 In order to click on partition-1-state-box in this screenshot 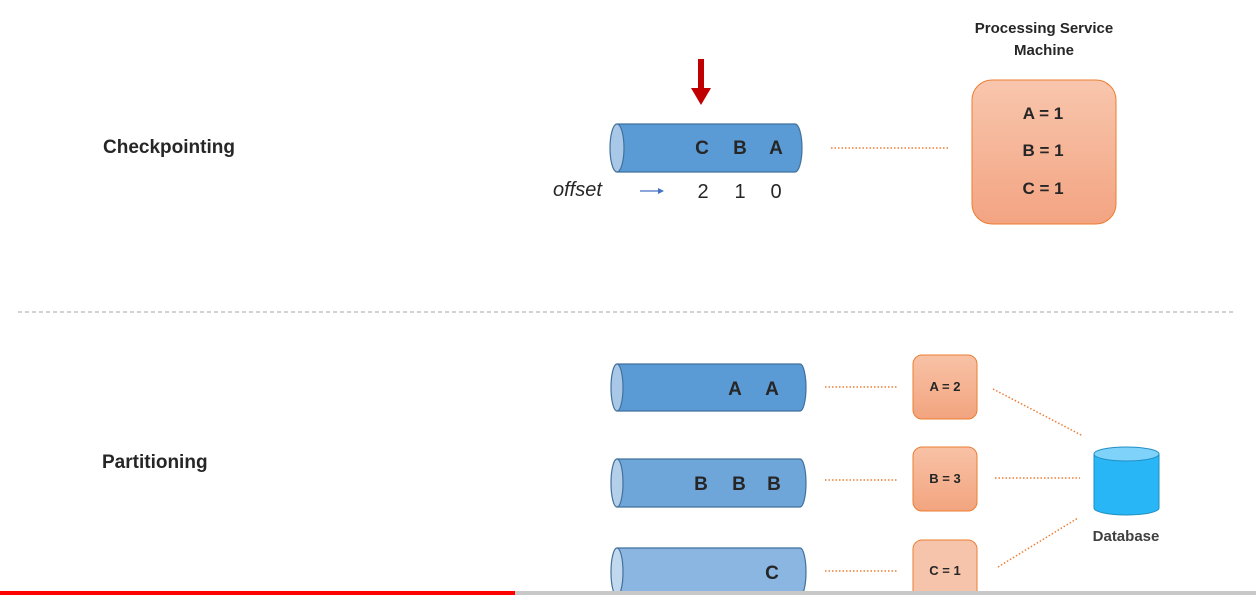, I will do `click(945, 387)`.